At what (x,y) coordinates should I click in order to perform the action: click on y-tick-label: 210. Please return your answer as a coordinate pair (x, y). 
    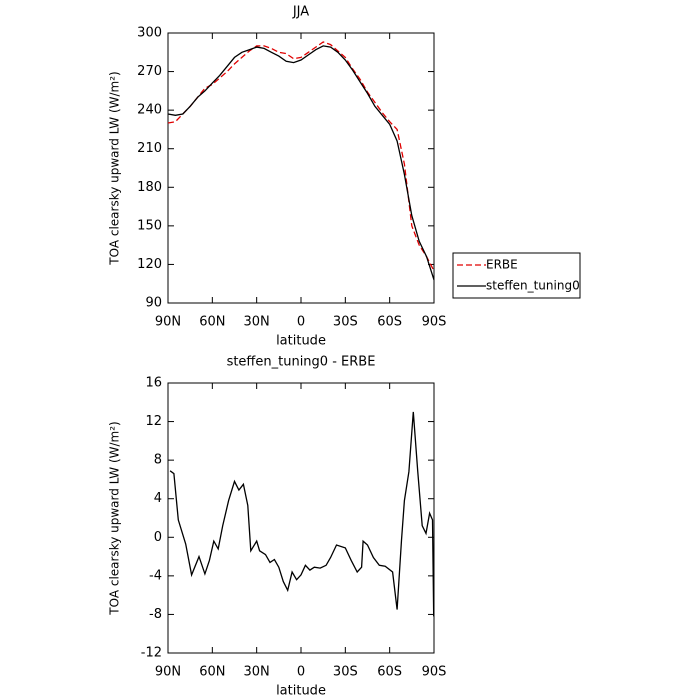
    Looking at the image, I should click on (149, 148).